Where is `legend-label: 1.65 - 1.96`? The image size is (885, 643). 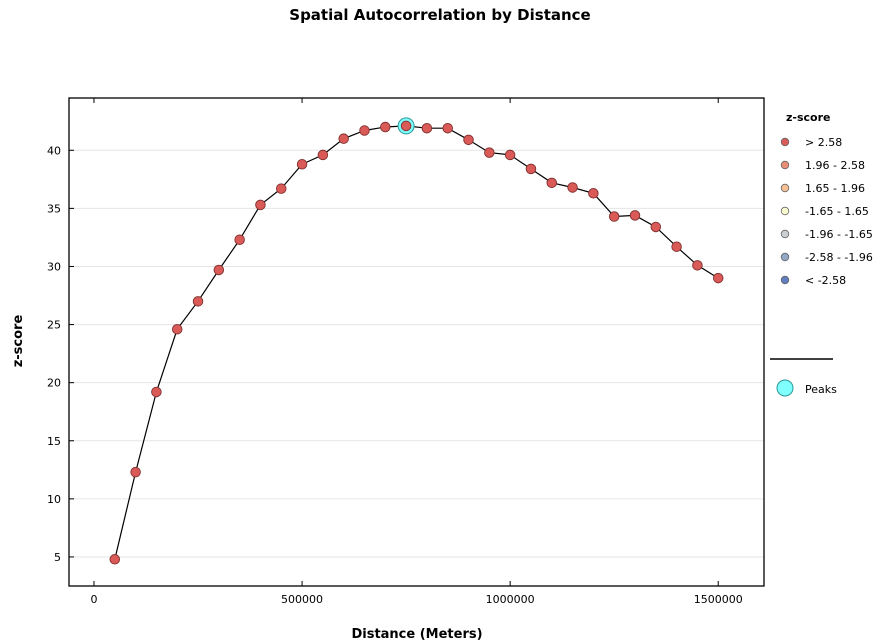 legend-label: 1.65 - 1.96 is located at coordinates (835, 188).